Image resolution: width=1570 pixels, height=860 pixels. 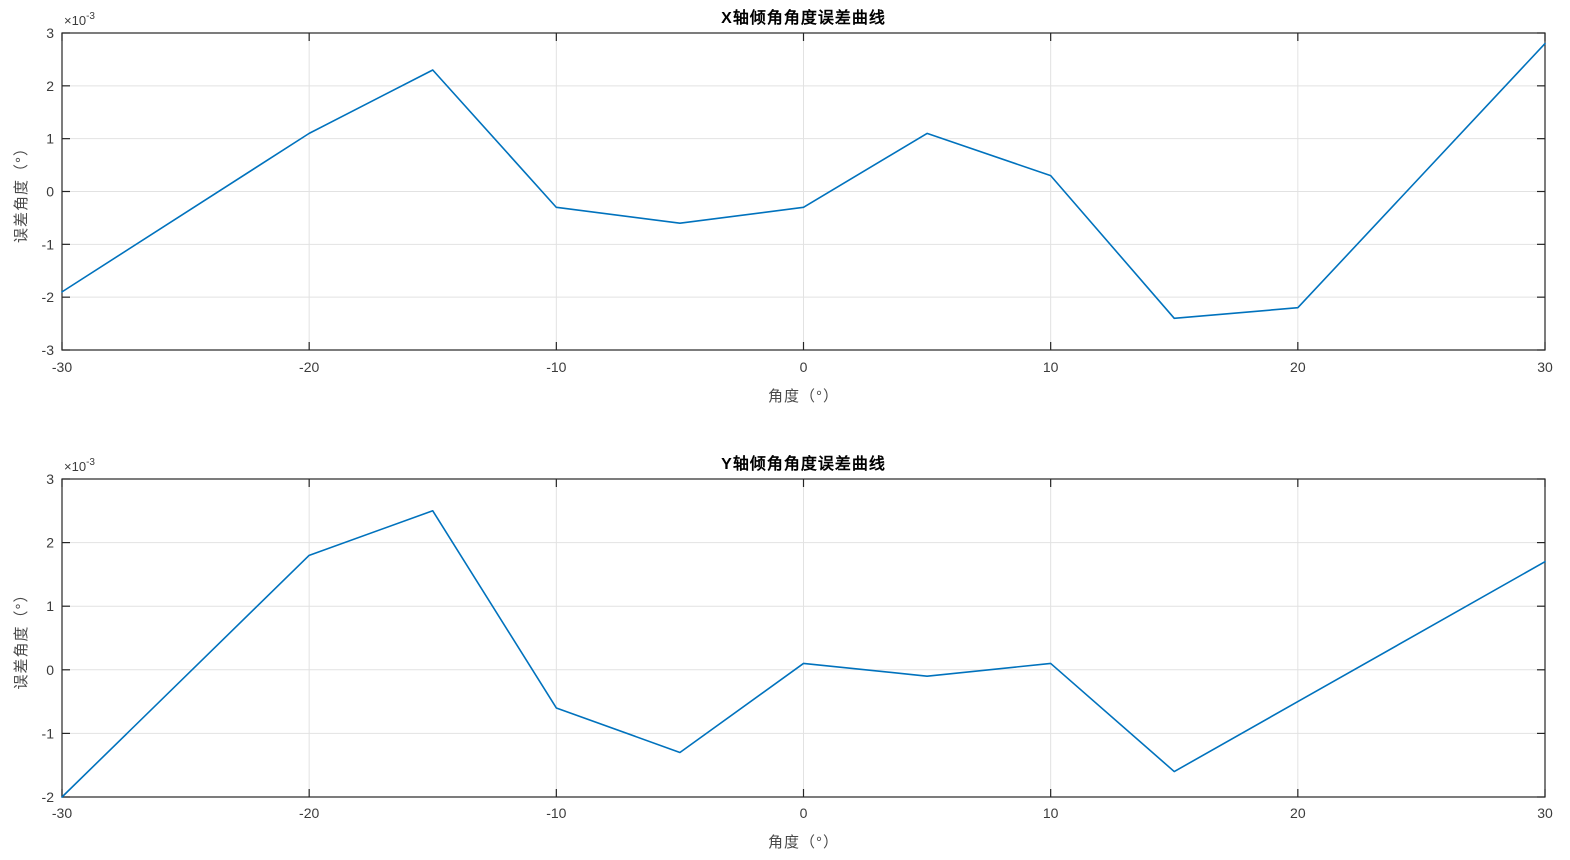 I want to click on y-chart-title: Y轴倾角角度误差曲线, so click(x=803, y=464).